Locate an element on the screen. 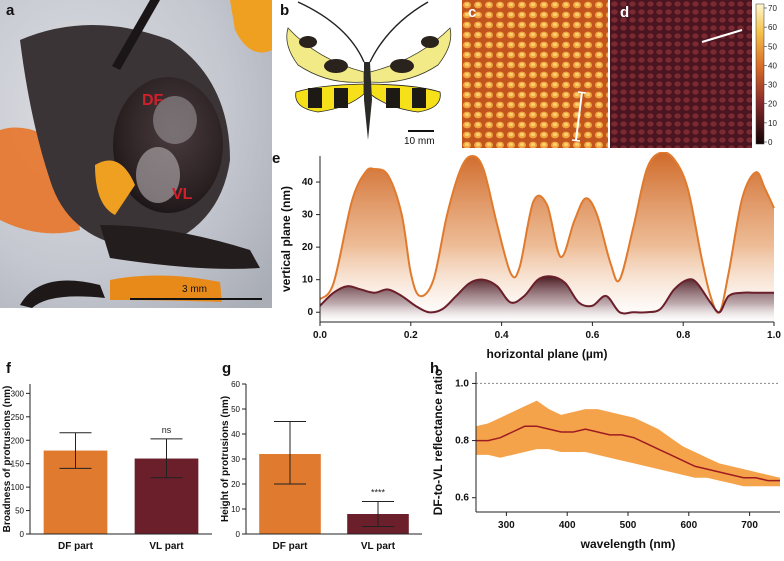 The image size is (784, 561). measure-line-c is located at coordinates (579, 116).